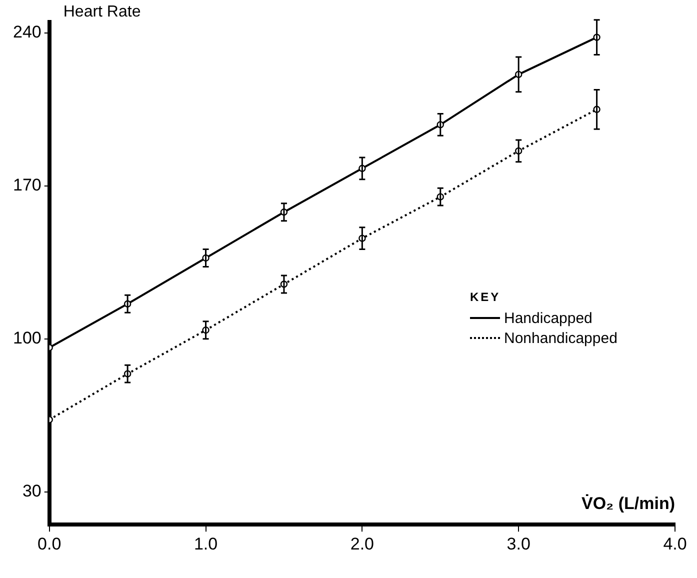 This screenshot has height=578, width=697. Describe the element at coordinates (27, 32) in the screenshot. I see `y-tick-label: 240` at that location.